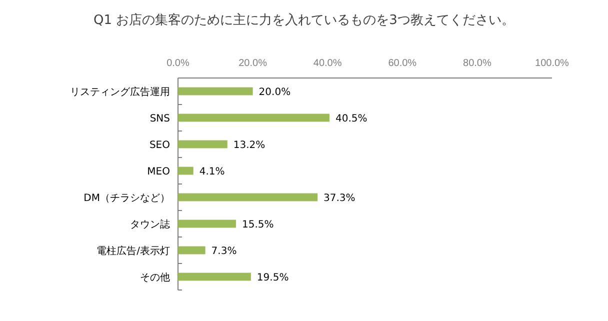 This screenshot has height=321, width=608. Describe the element at coordinates (304, 20) in the screenshot. I see `chart-title: Q1 お店の集客のために主に力を入れているものを3つ教えてください。` at that location.